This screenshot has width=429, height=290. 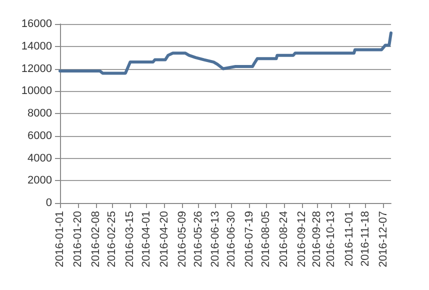 I want to click on x-tick-label: 2016-03-15, so click(x=130, y=239).